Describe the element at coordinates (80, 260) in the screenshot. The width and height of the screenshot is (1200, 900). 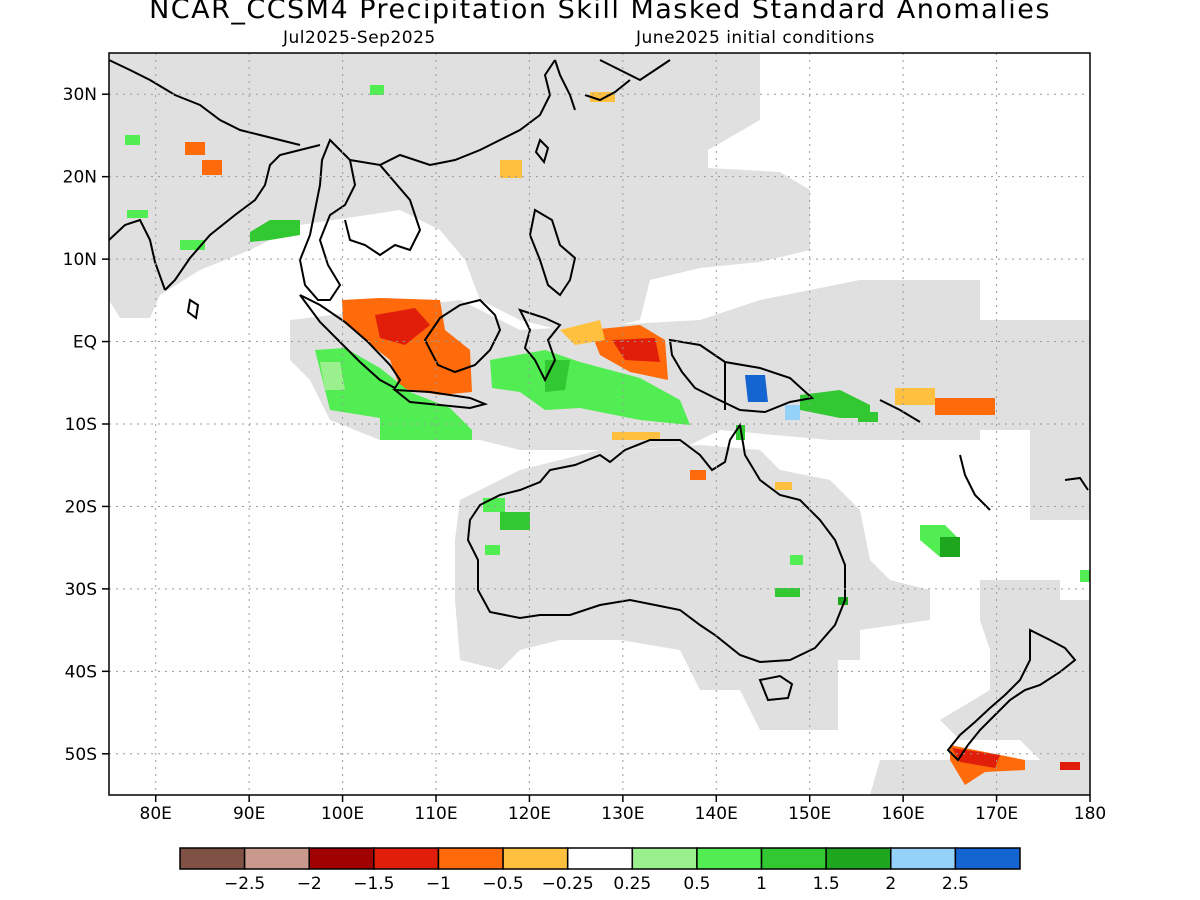
I see `lat-tick-label: 10N` at that location.